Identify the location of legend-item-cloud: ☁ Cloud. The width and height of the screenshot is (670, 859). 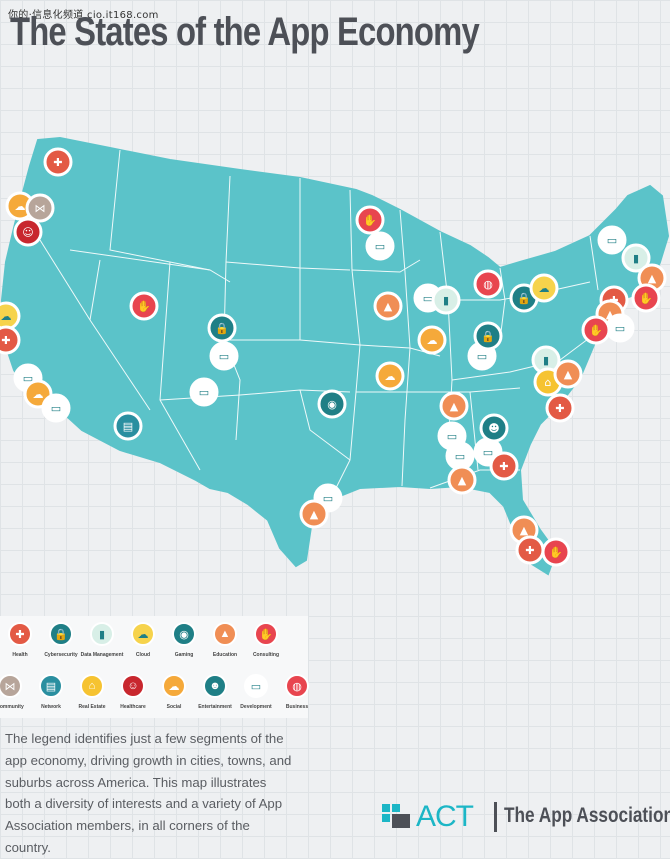
(143, 640).